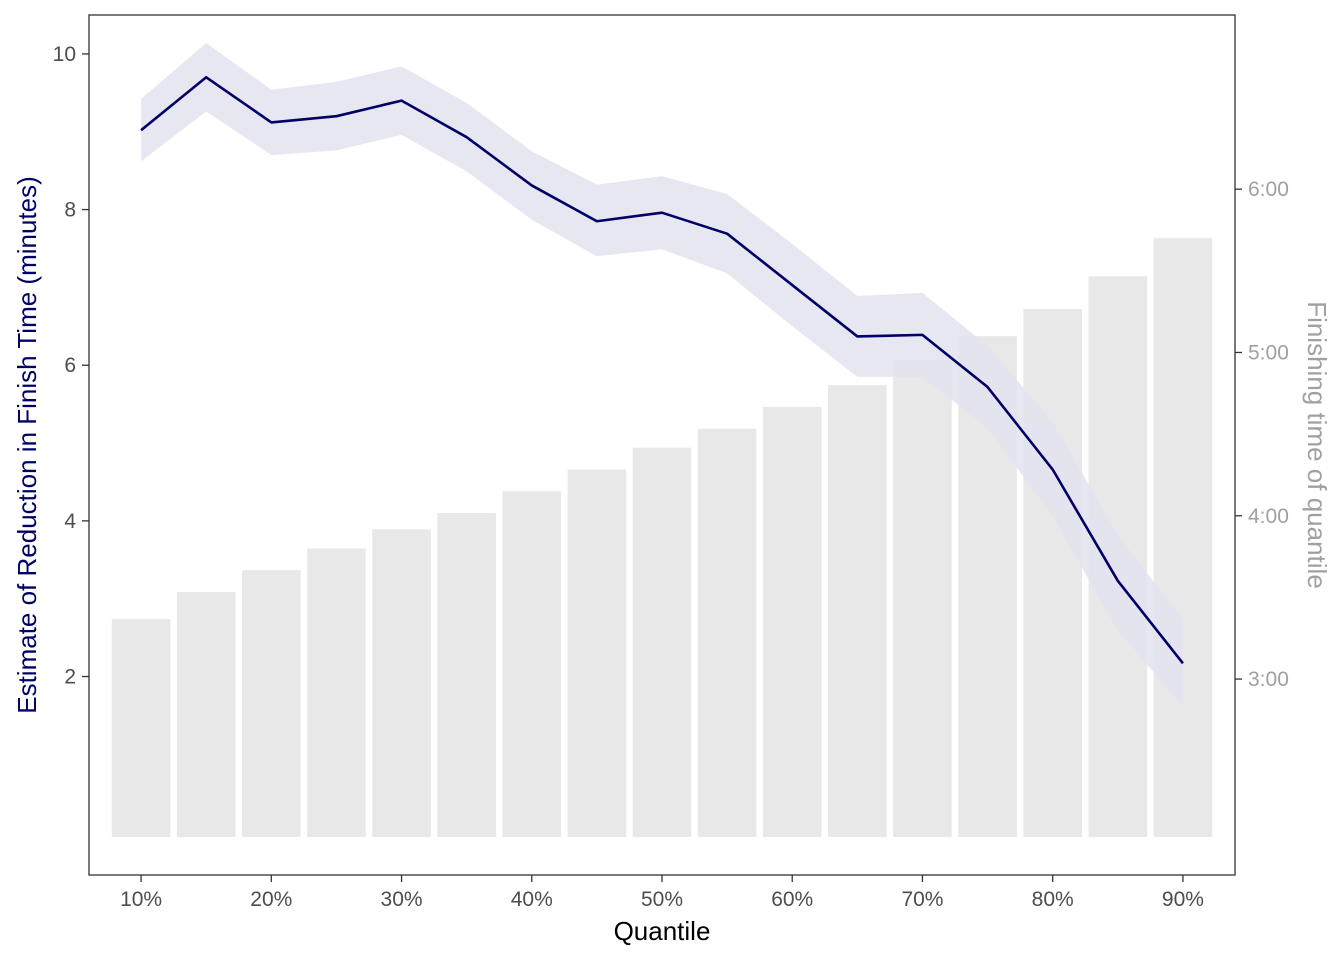 Image resolution: width=1344 pixels, height=960 pixels. I want to click on x-tick-label: 90%, so click(1183, 899).